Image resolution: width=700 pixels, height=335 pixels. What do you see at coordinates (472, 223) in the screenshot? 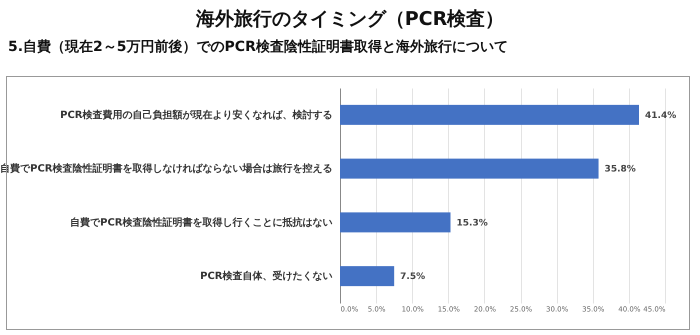
I see `data-label: 15.3%` at bounding box center [472, 223].